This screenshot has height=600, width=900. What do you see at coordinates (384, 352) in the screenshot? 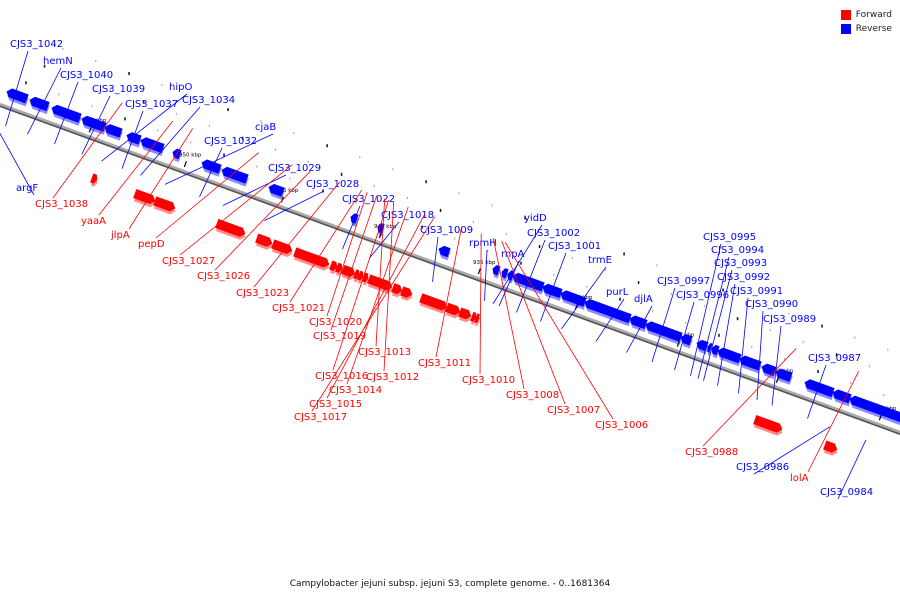
I see `gene-label: CJS3_1013` at bounding box center [384, 352].